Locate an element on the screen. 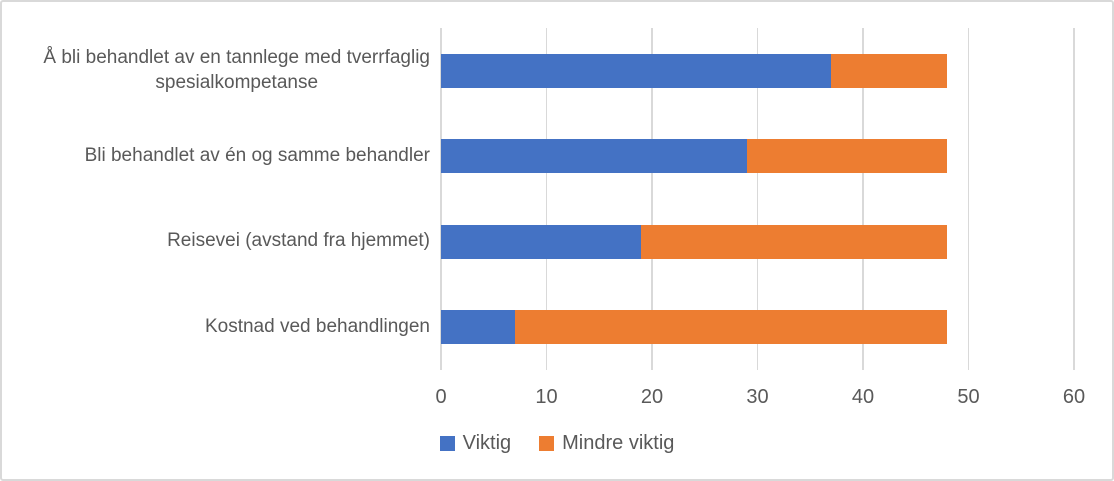 The image size is (1114, 481). x-axis-tick-label: 30 is located at coordinates (757, 397).